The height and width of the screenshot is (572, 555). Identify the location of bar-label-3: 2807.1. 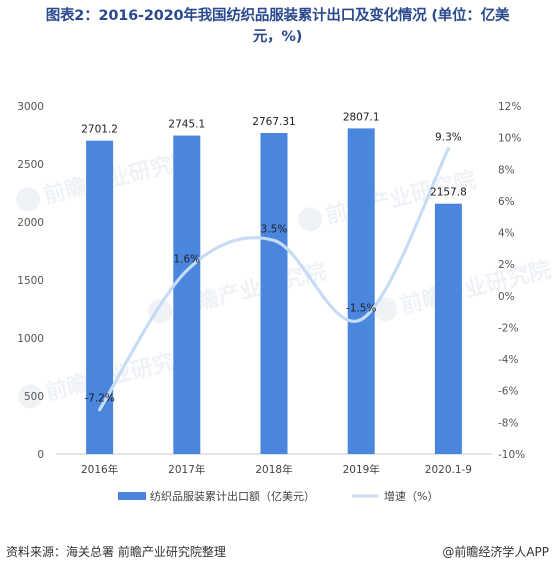
(361, 117).